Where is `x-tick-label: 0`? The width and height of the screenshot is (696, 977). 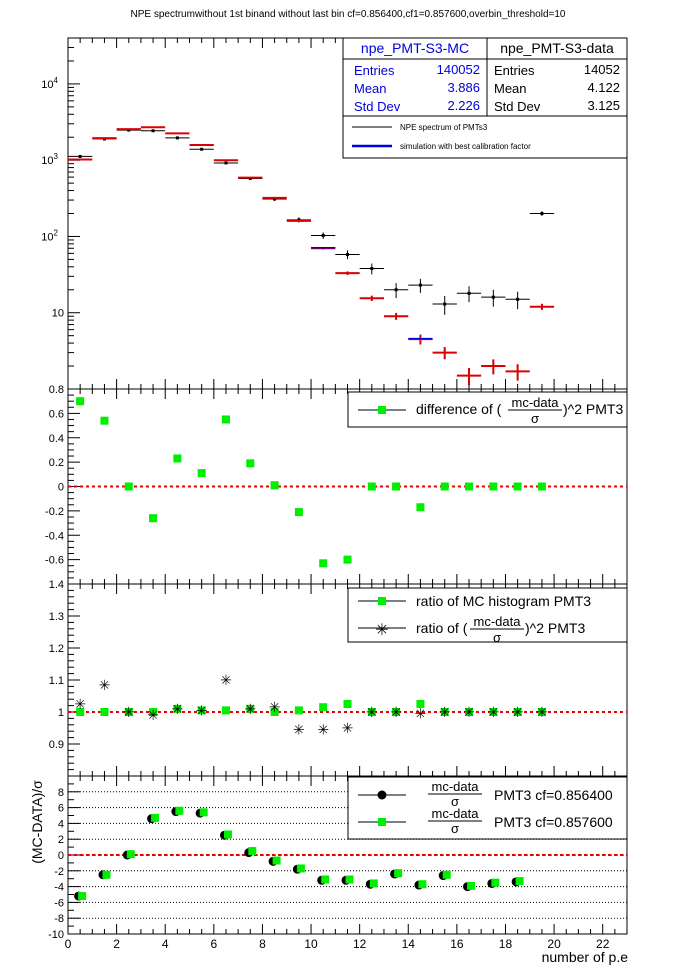
x-tick-label: 0 is located at coordinates (68, 944).